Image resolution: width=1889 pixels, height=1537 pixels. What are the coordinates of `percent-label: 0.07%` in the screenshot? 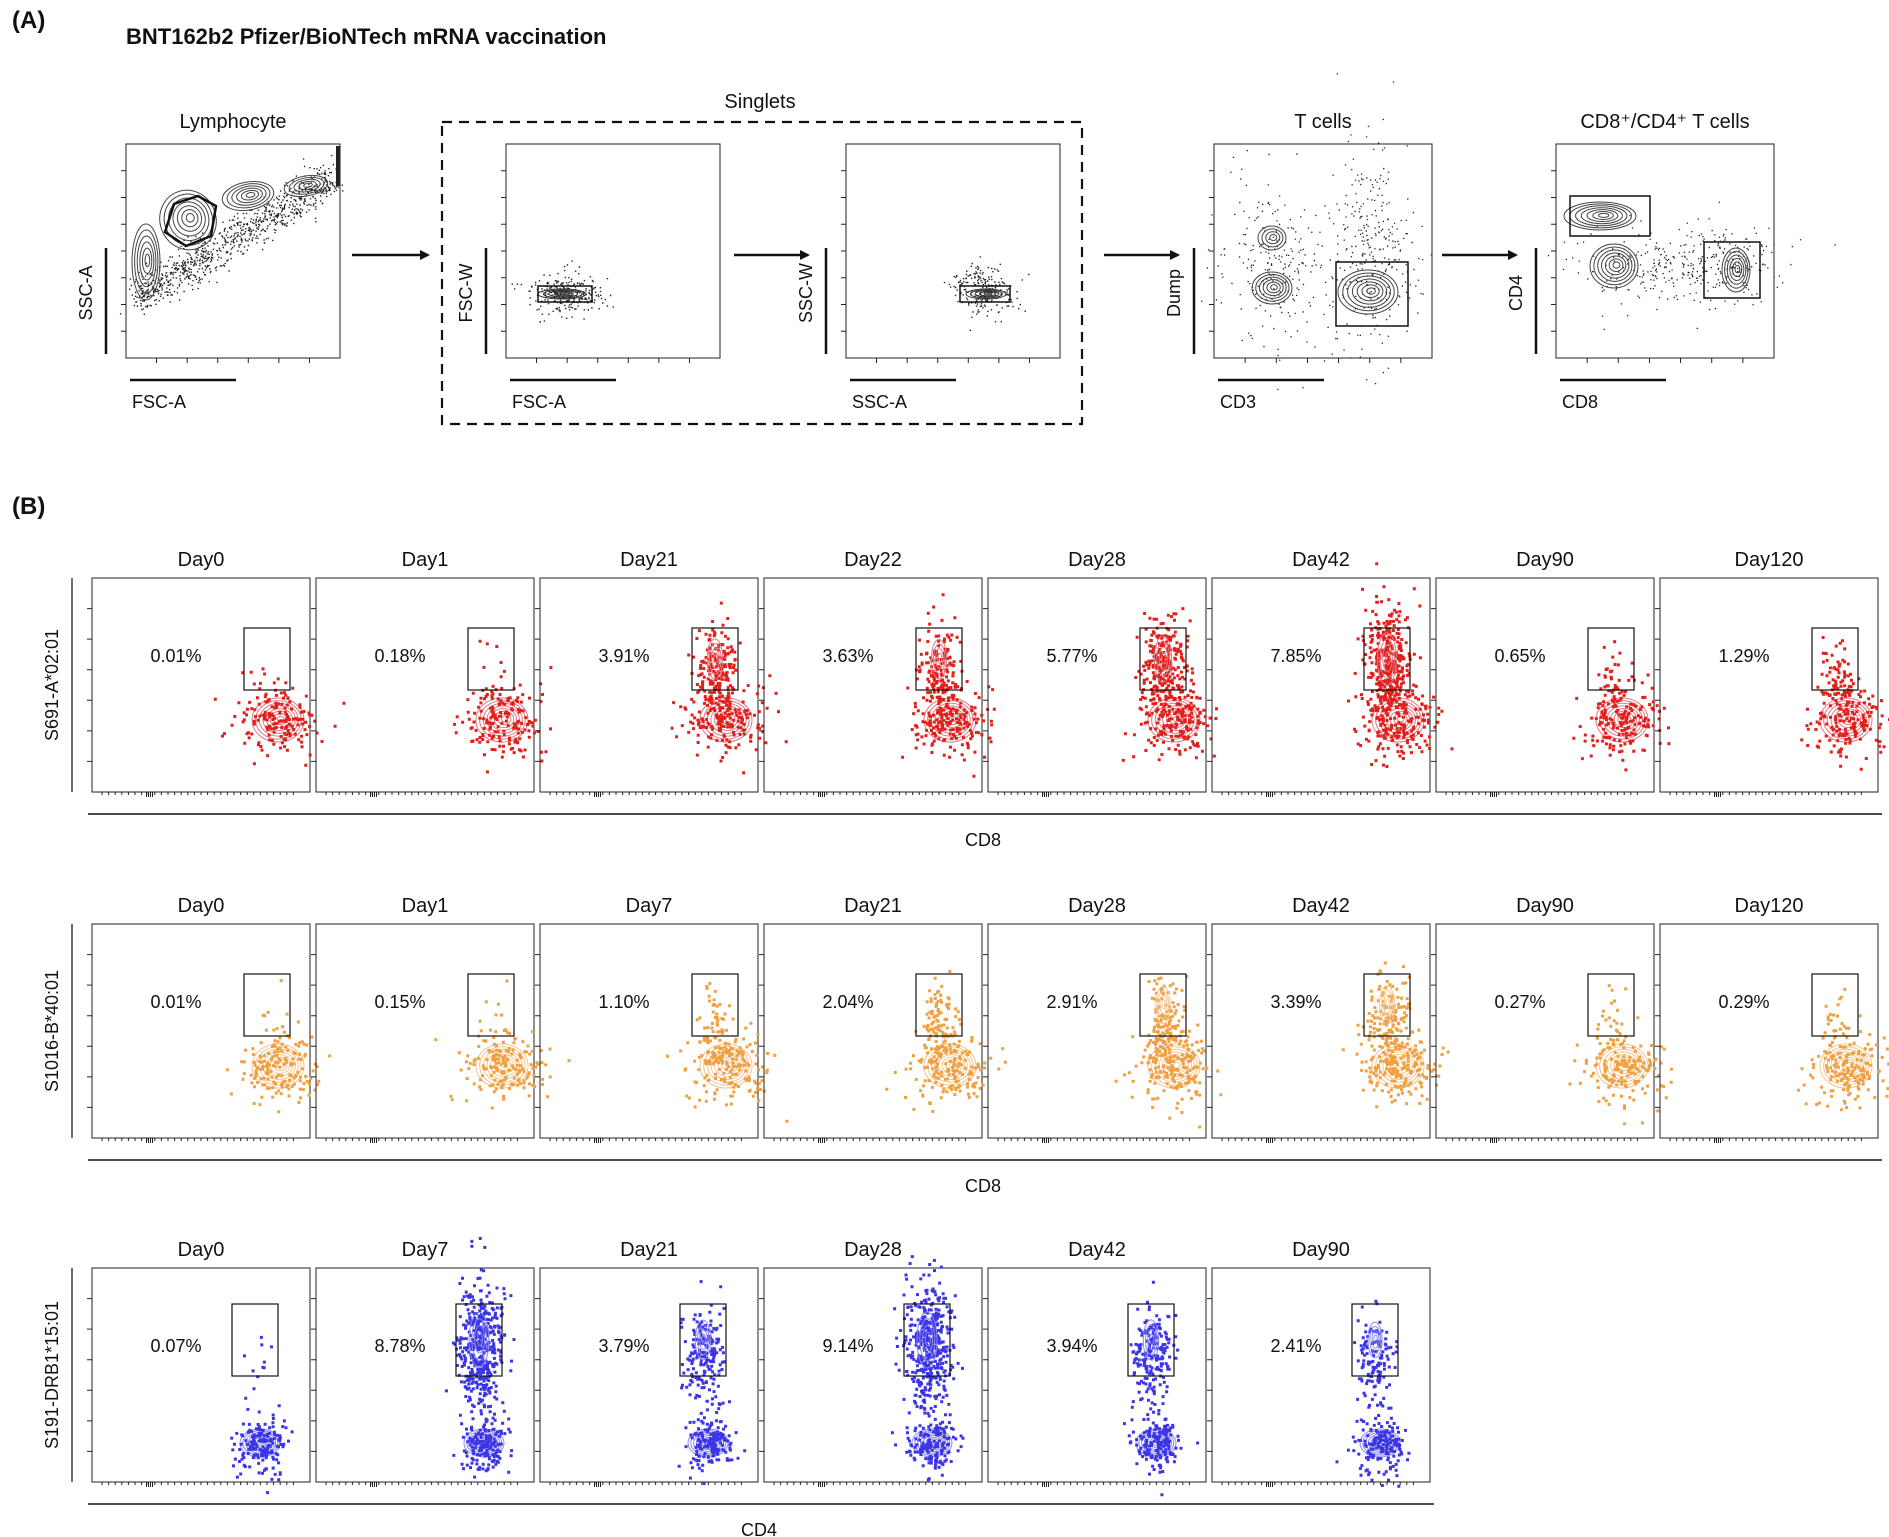 It's located at (175, 1346).